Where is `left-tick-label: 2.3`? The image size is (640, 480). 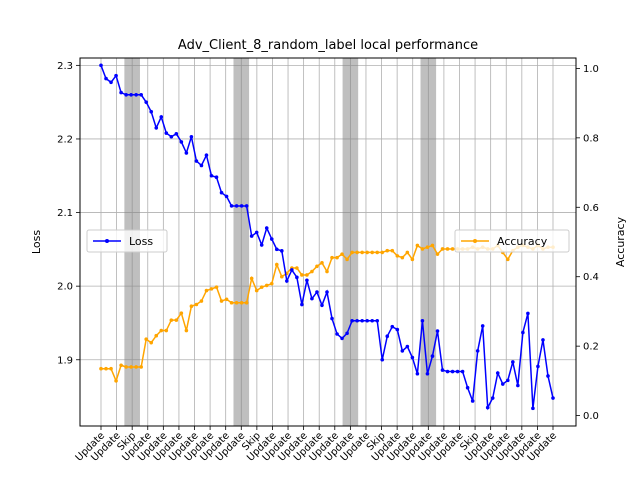 left-tick-label: 2.3 is located at coordinates (65, 66).